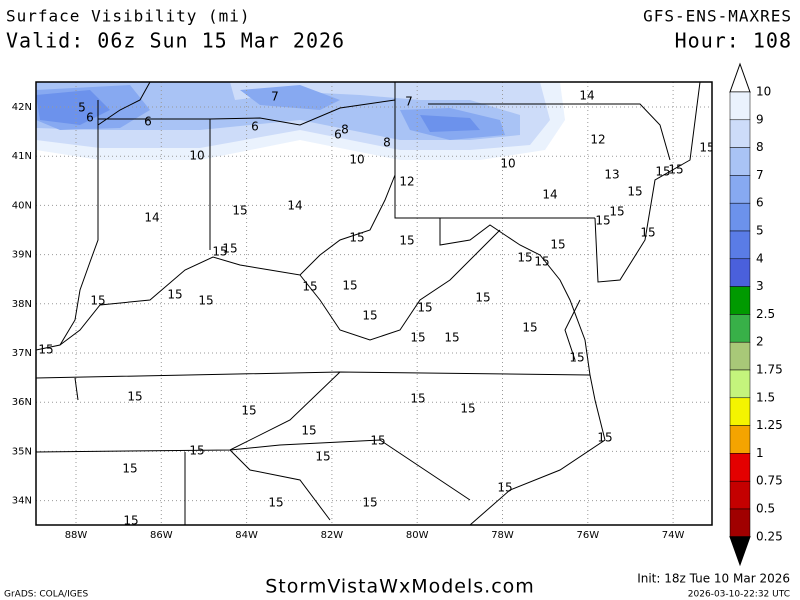 The height and width of the screenshot is (600, 800). I want to click on under-triangle, so click(740, 551).